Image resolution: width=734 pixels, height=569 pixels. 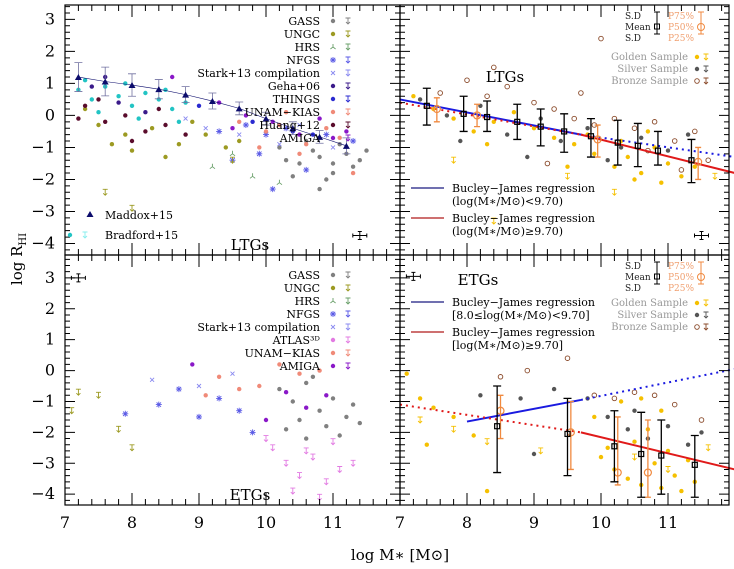 What do you see at coordinates (23, 239) in the screenshot?
I see `y-axis-label-sub: HI` at bounding box center [23, 239].